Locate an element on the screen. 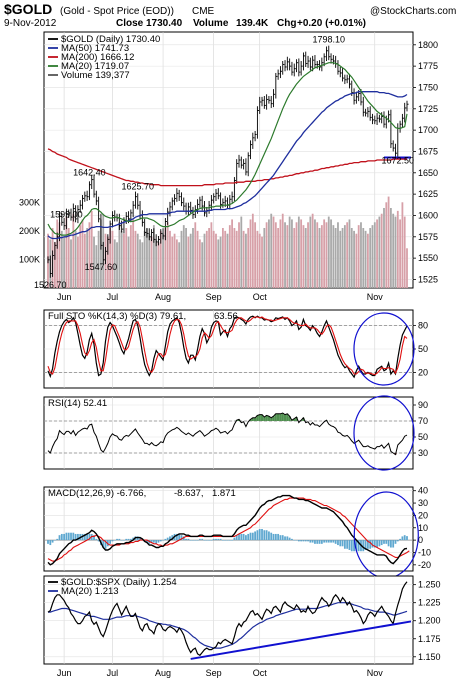 Image resolution: width=468 pixels, height=689 pixels. legend-label: MA(200) 1666.12 is located at coordinates (97, 57).